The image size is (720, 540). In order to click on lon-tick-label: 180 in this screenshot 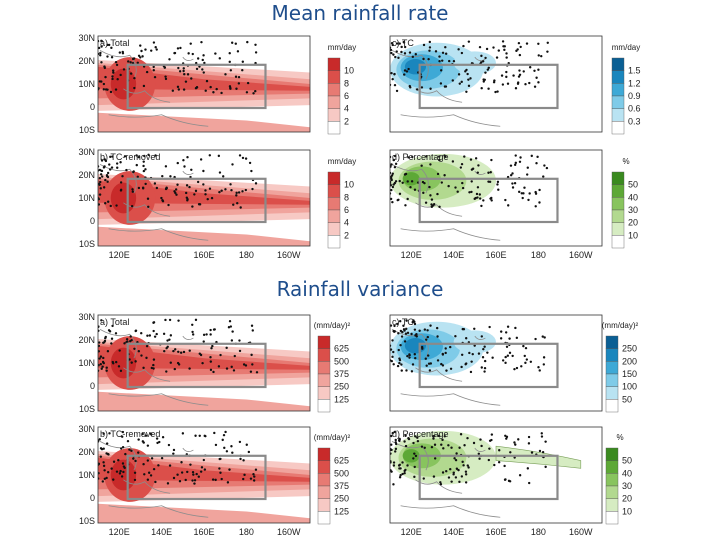, I will do `click(538, 255)`.